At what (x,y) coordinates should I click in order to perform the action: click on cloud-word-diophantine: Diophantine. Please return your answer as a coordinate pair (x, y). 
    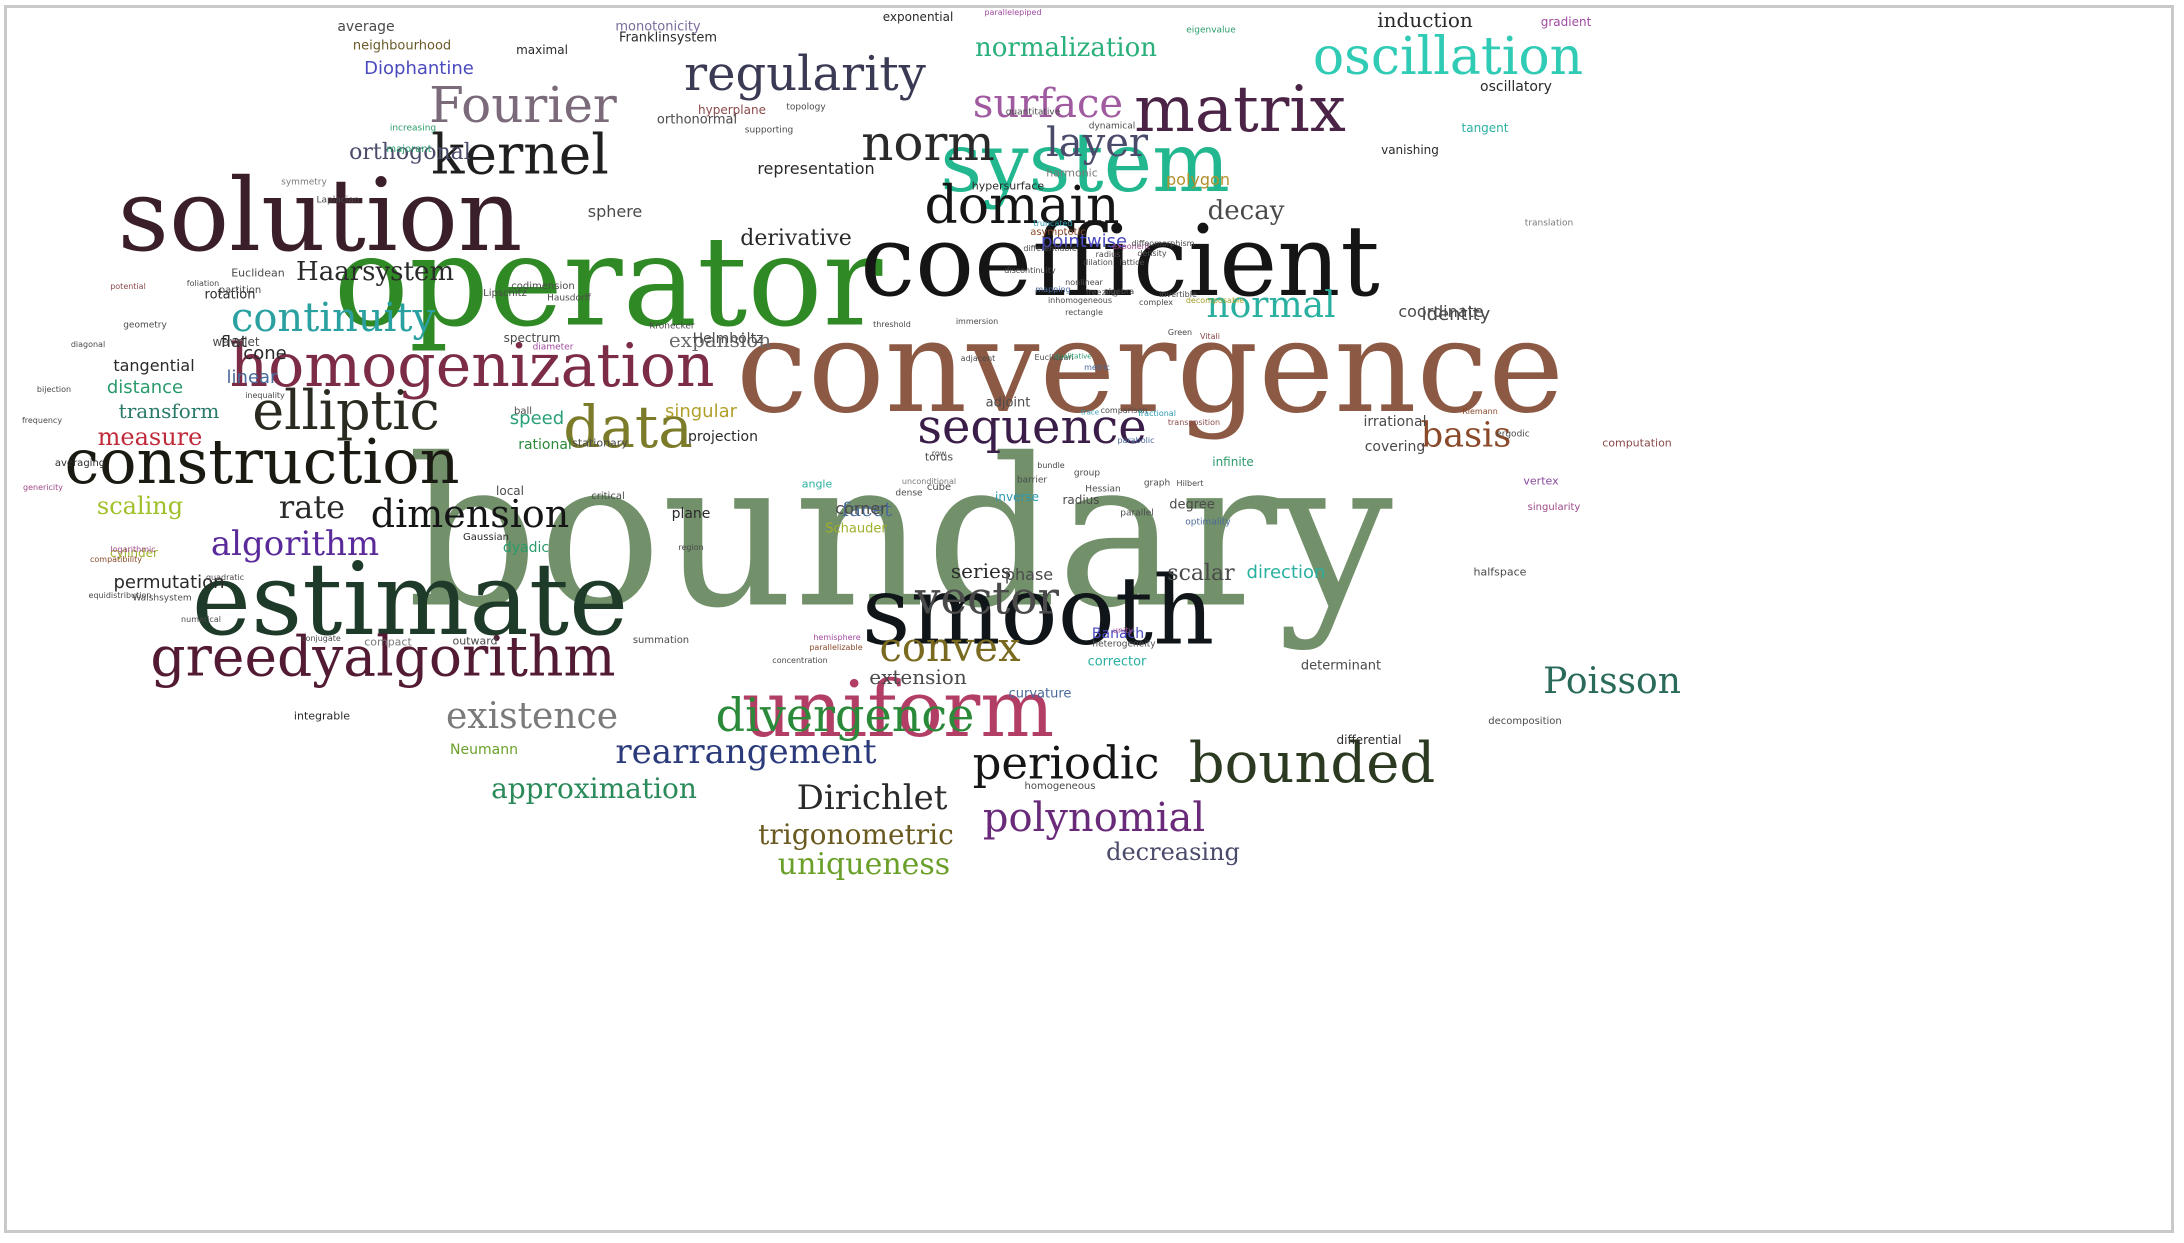
    Looking at the image, I should click on (419, 68).